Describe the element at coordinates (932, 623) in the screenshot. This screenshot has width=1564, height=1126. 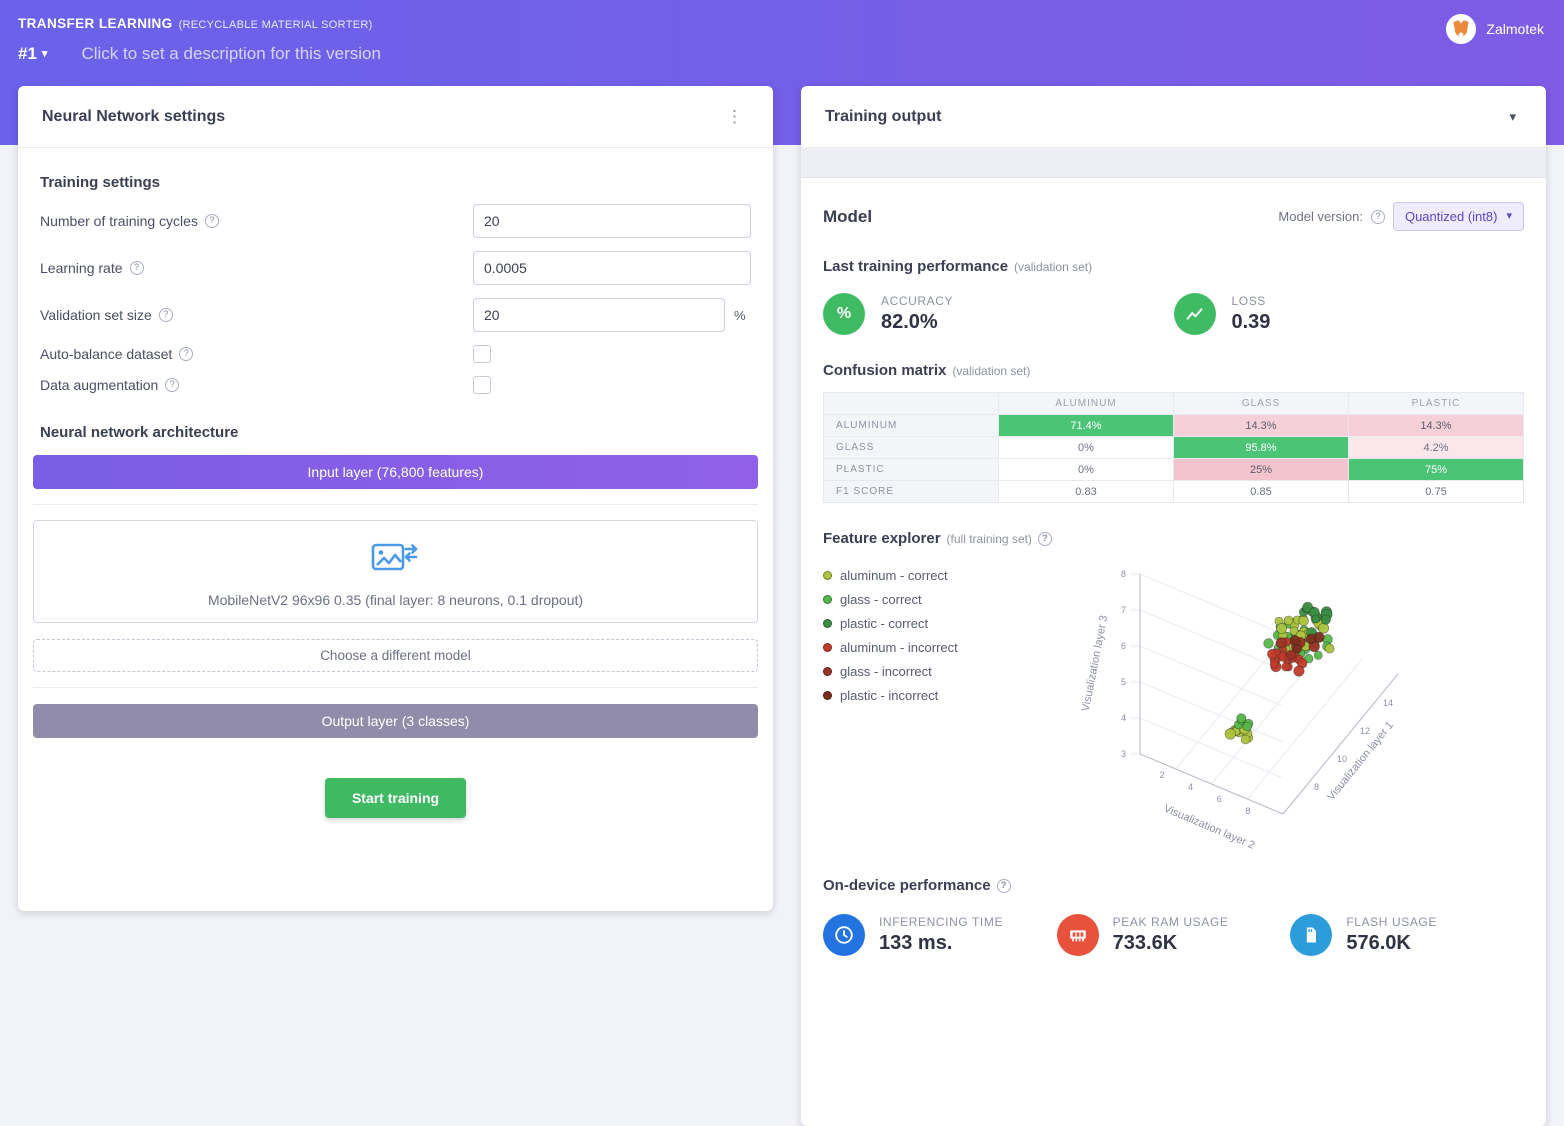
I see `legend-item: plastic - correct` at that location.